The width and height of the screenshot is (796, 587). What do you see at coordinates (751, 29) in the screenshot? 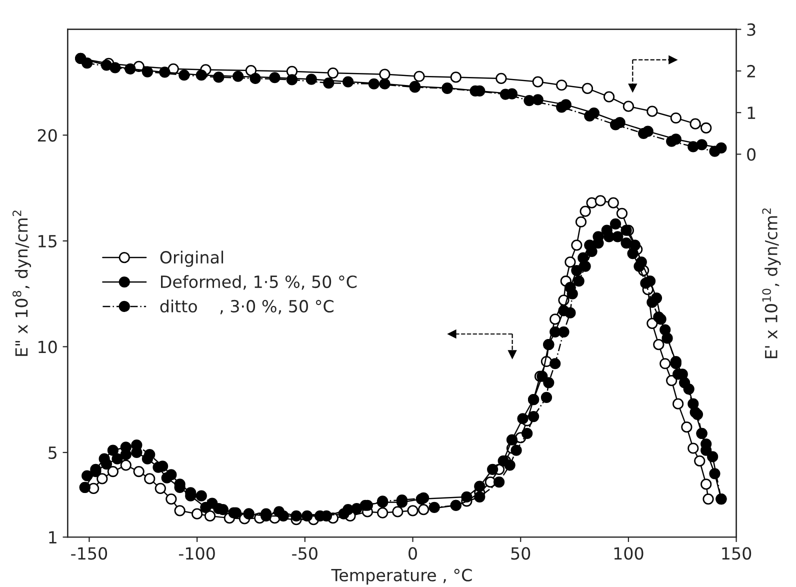
I see `y2-tick-label: 3` at bounding box center [751, 29].